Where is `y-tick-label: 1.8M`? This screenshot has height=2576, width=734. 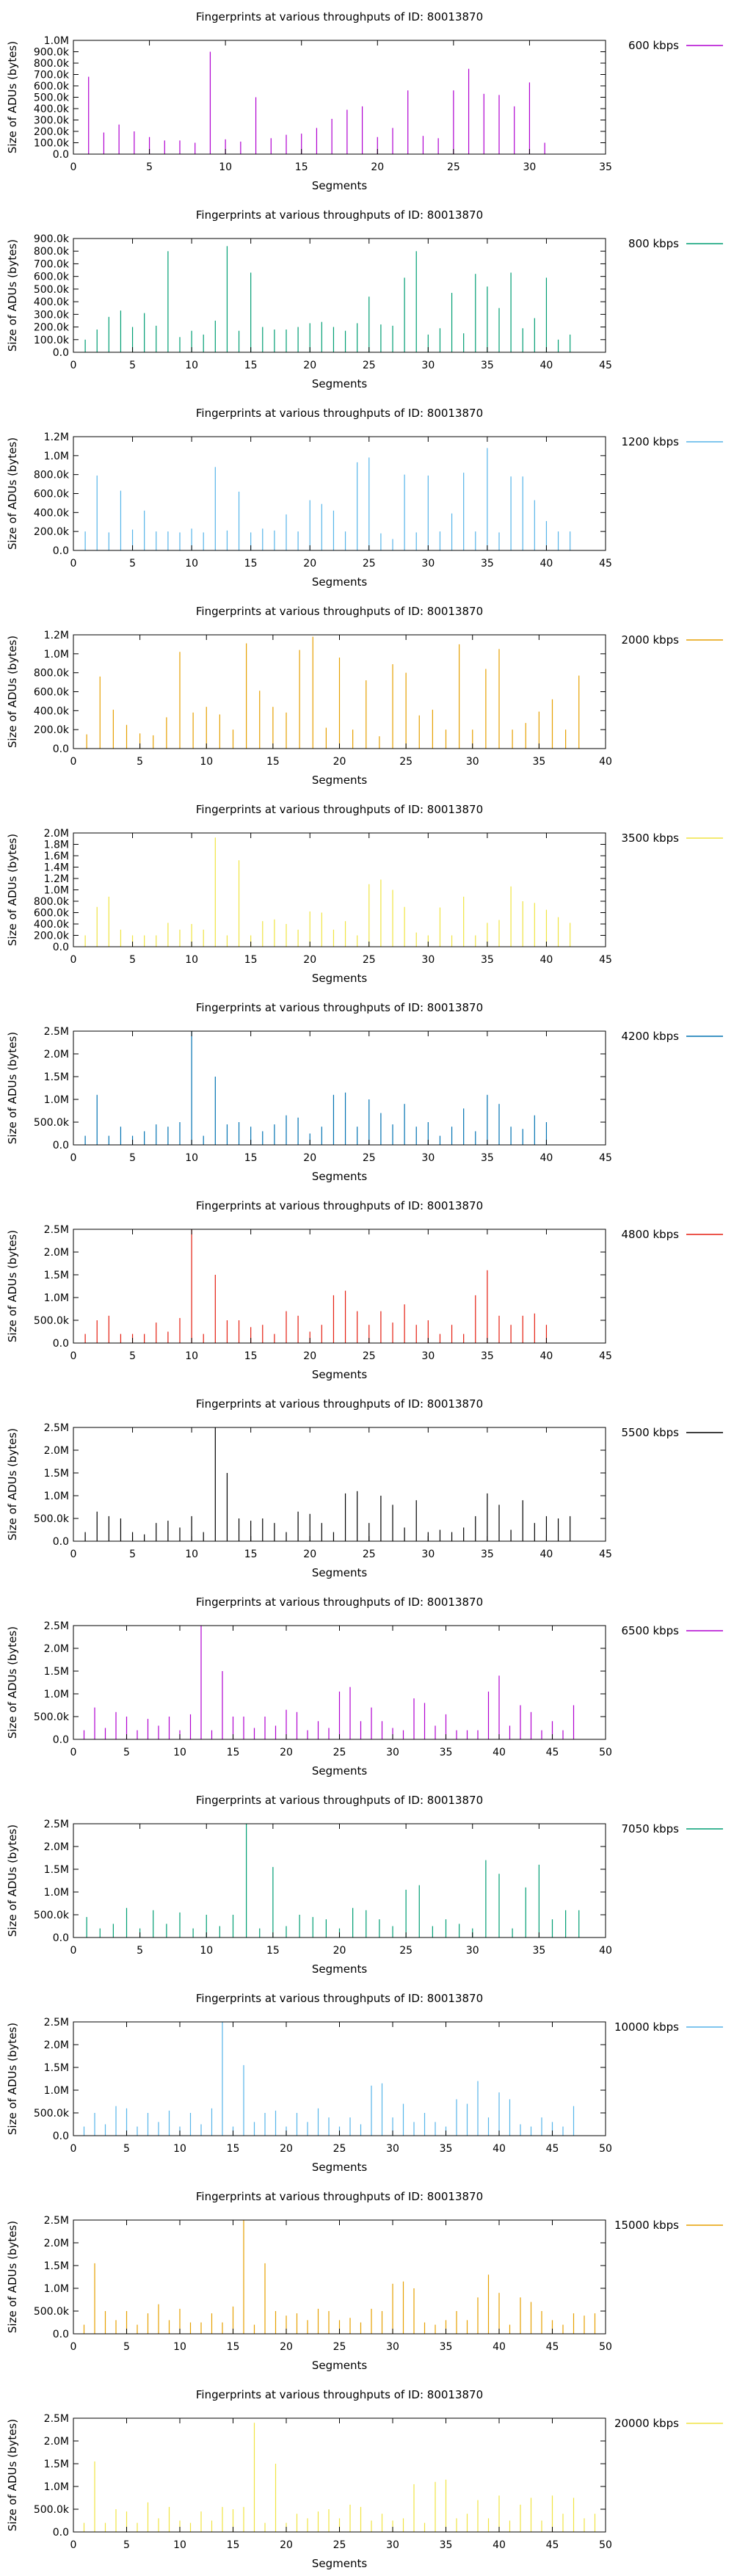
y-tick-label: 1.8M is located at coordinates (56, 845).